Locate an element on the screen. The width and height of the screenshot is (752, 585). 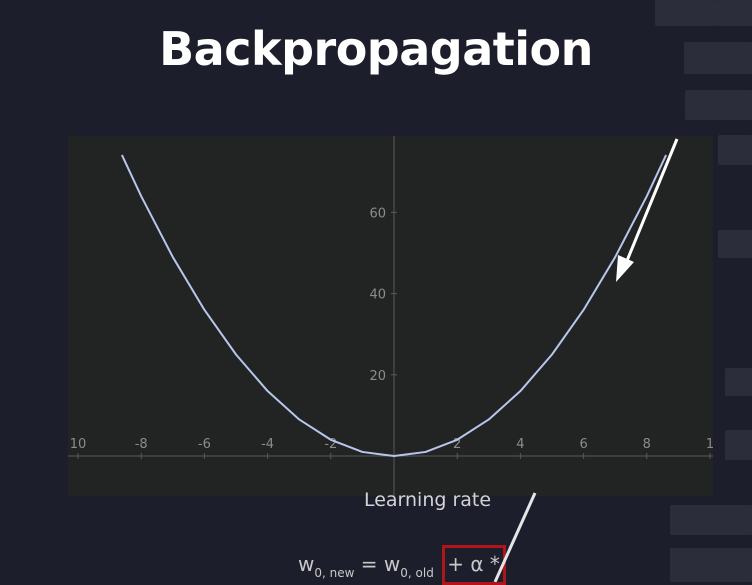
x-tick-label: 1 is located at coordinates (709, 444).